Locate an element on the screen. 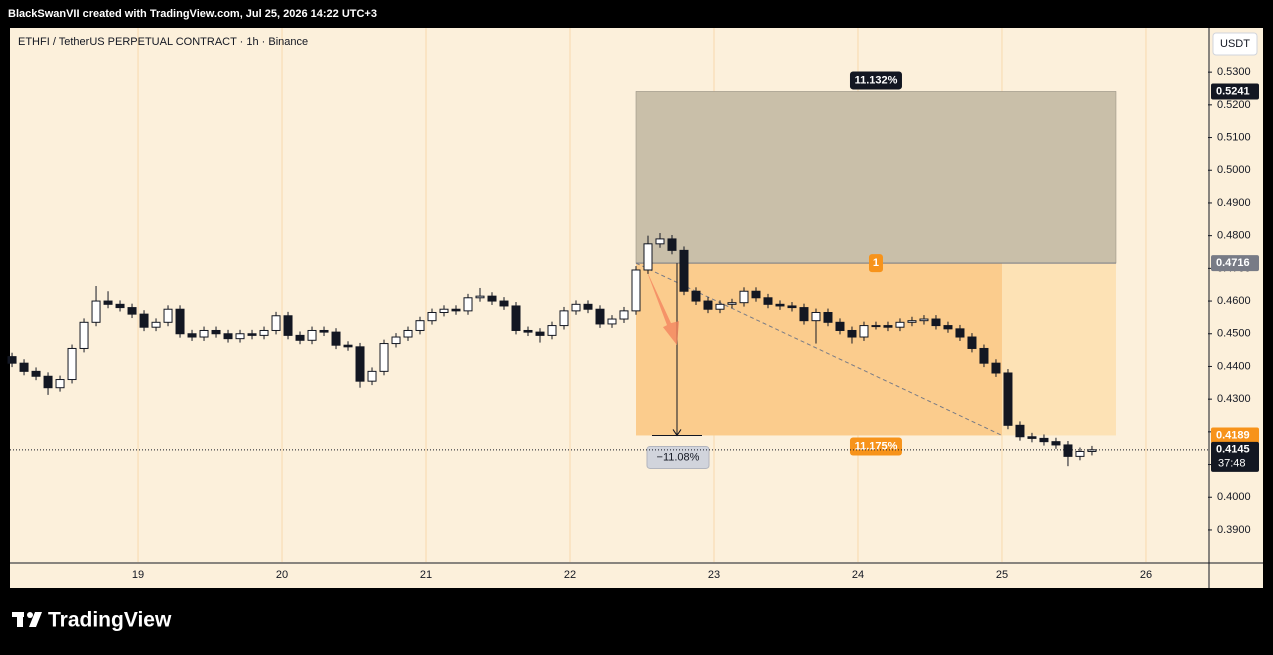 Image resolution: width=1273 pixels, height=655 pixels. measure-label: −11.08% is located at coordinates (678, 457).